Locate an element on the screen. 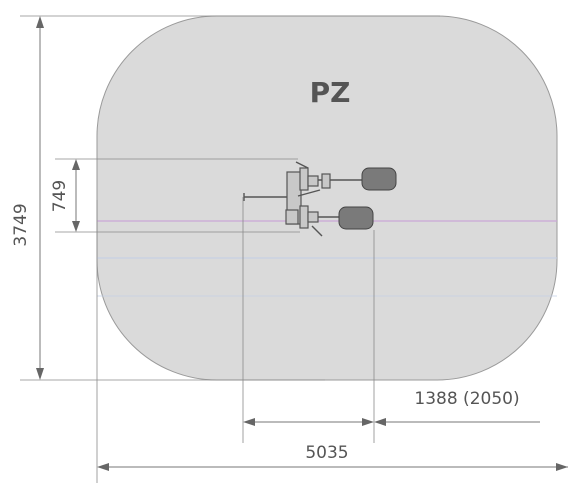 This screenshot has height=485, width=570. dim-width-equipment: 1388 (2050) is located at coordinates (466, 399).